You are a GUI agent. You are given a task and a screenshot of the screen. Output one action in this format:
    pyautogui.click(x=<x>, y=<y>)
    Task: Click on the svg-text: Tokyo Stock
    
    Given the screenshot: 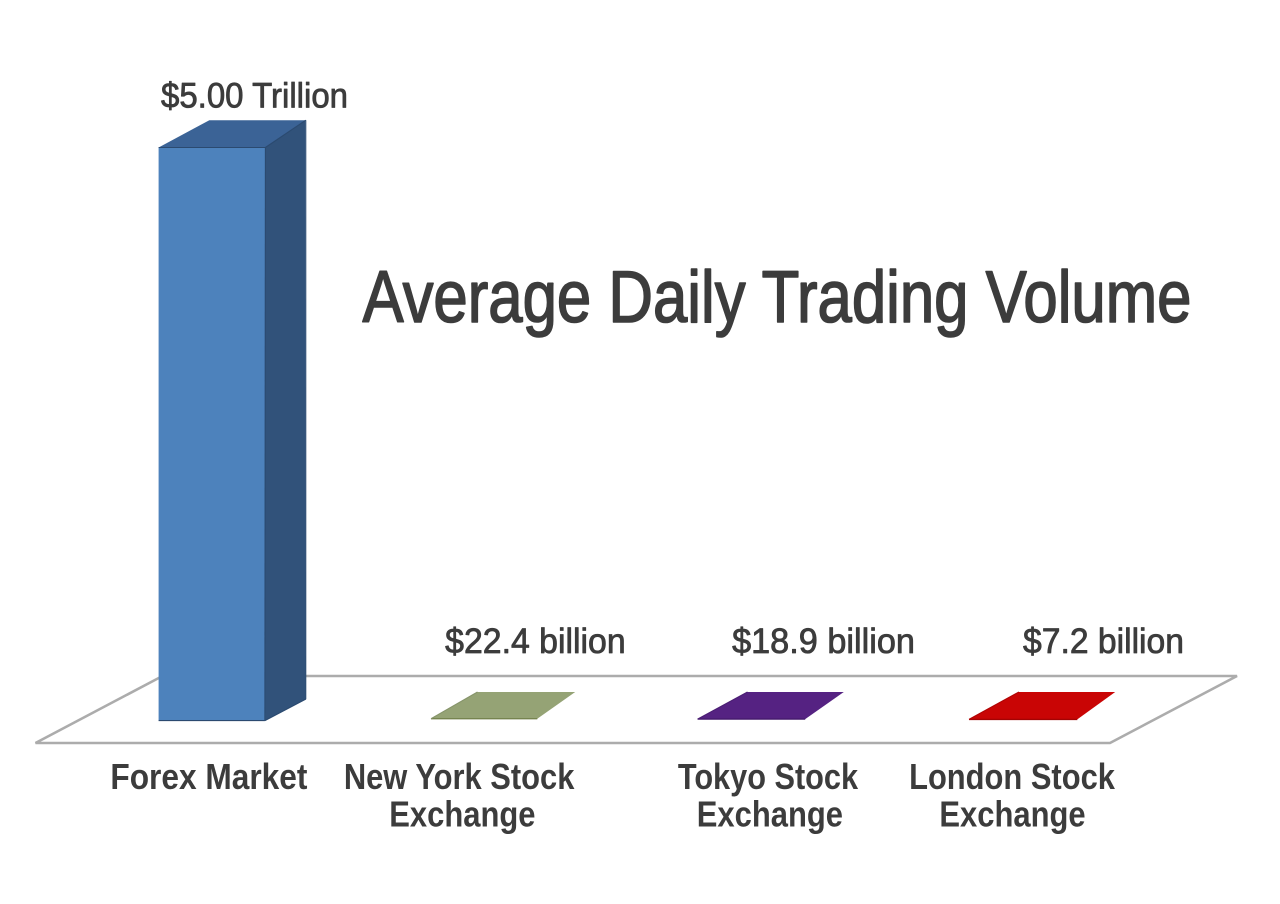 What is the action you would take?
    pyautogui.click(x=768, y=778)
    